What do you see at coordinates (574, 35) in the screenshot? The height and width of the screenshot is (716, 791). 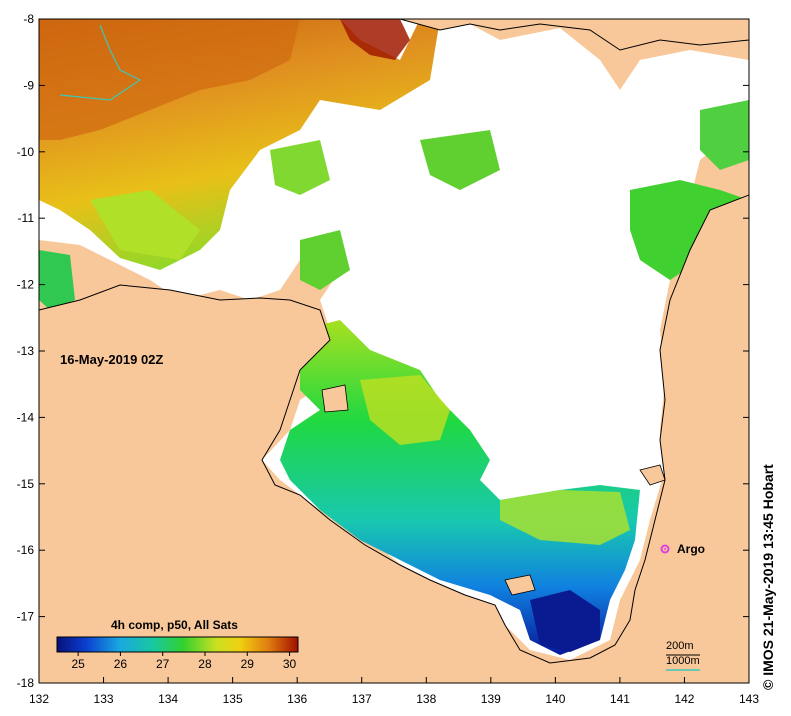 I see `coastline-north` at bounding box center [574, 35].